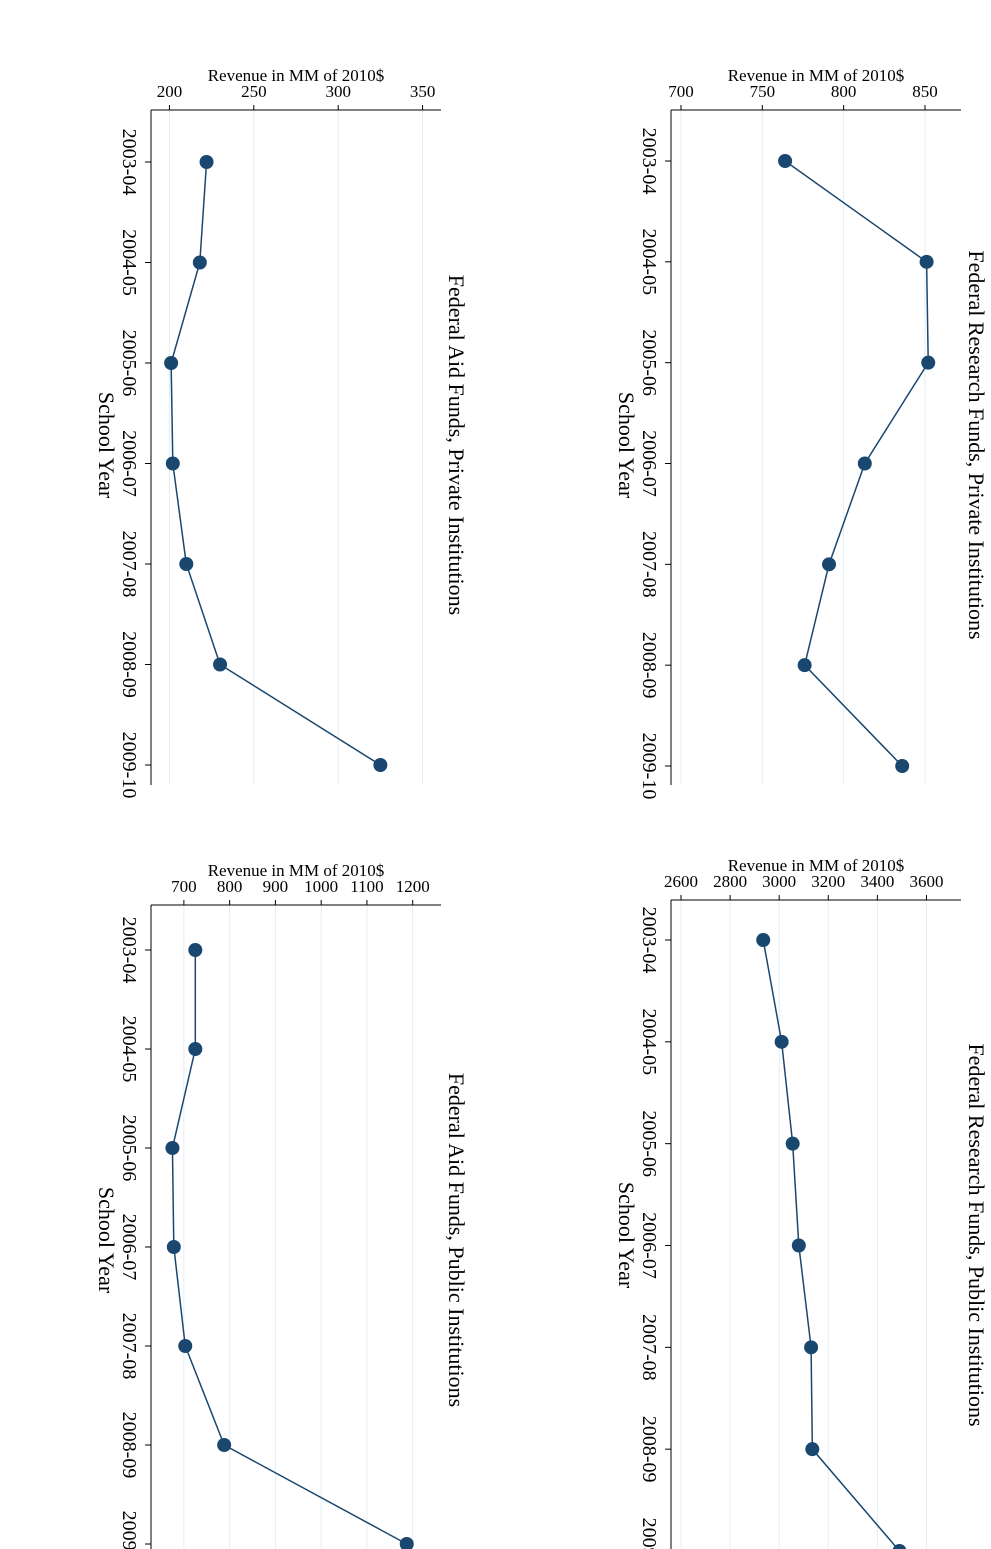 This screenshot has width=991, height=1549. Describe the element at coordinates (763, 91) in the screenshot. I see `y-tick-label: 750` at that location.